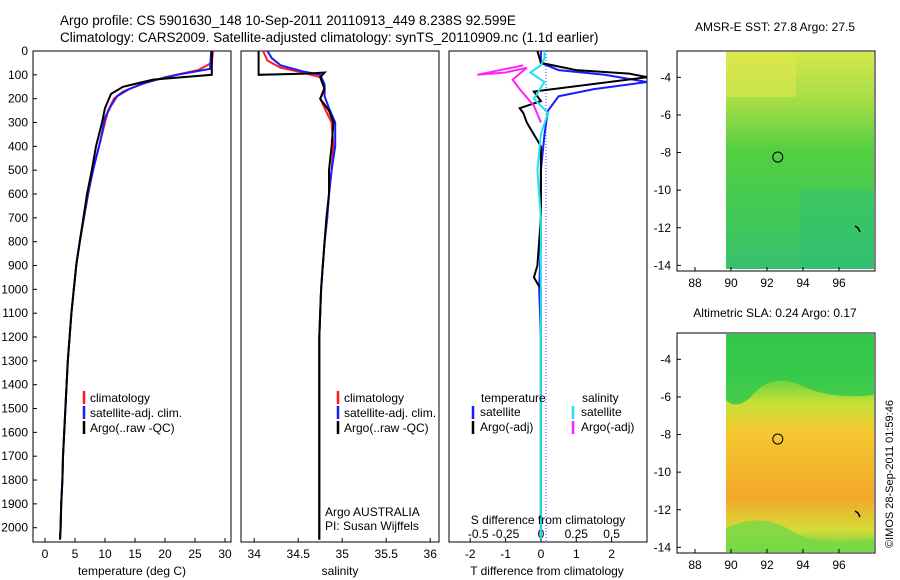  Describe the element at coordinates (18, 170) in the screenshot. I see `y-tick-label: 500` at that location.